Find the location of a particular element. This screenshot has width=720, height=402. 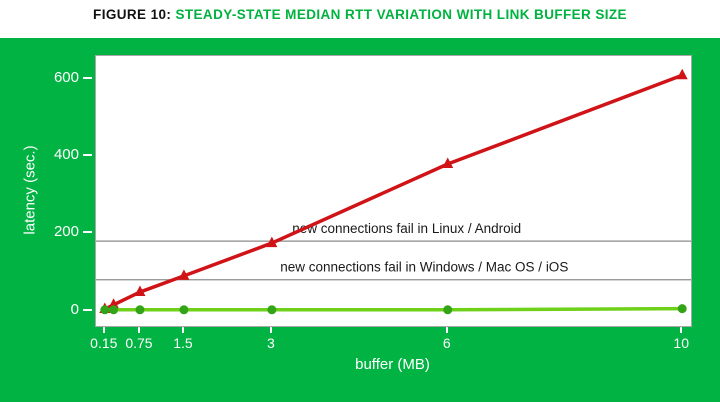

annotation-label: new connections fail in Linux / Android is located at coordinates (406, 228).